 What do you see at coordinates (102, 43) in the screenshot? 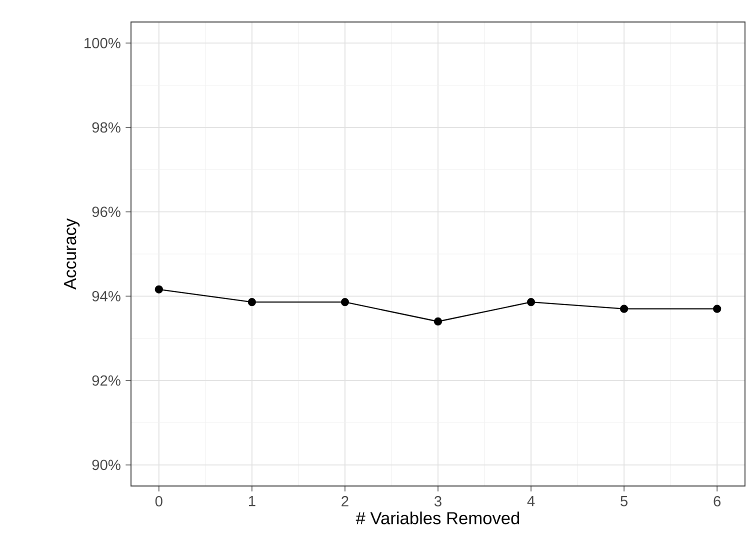
I see `y-tick-label: 100%` at bounding box center [102, 43].